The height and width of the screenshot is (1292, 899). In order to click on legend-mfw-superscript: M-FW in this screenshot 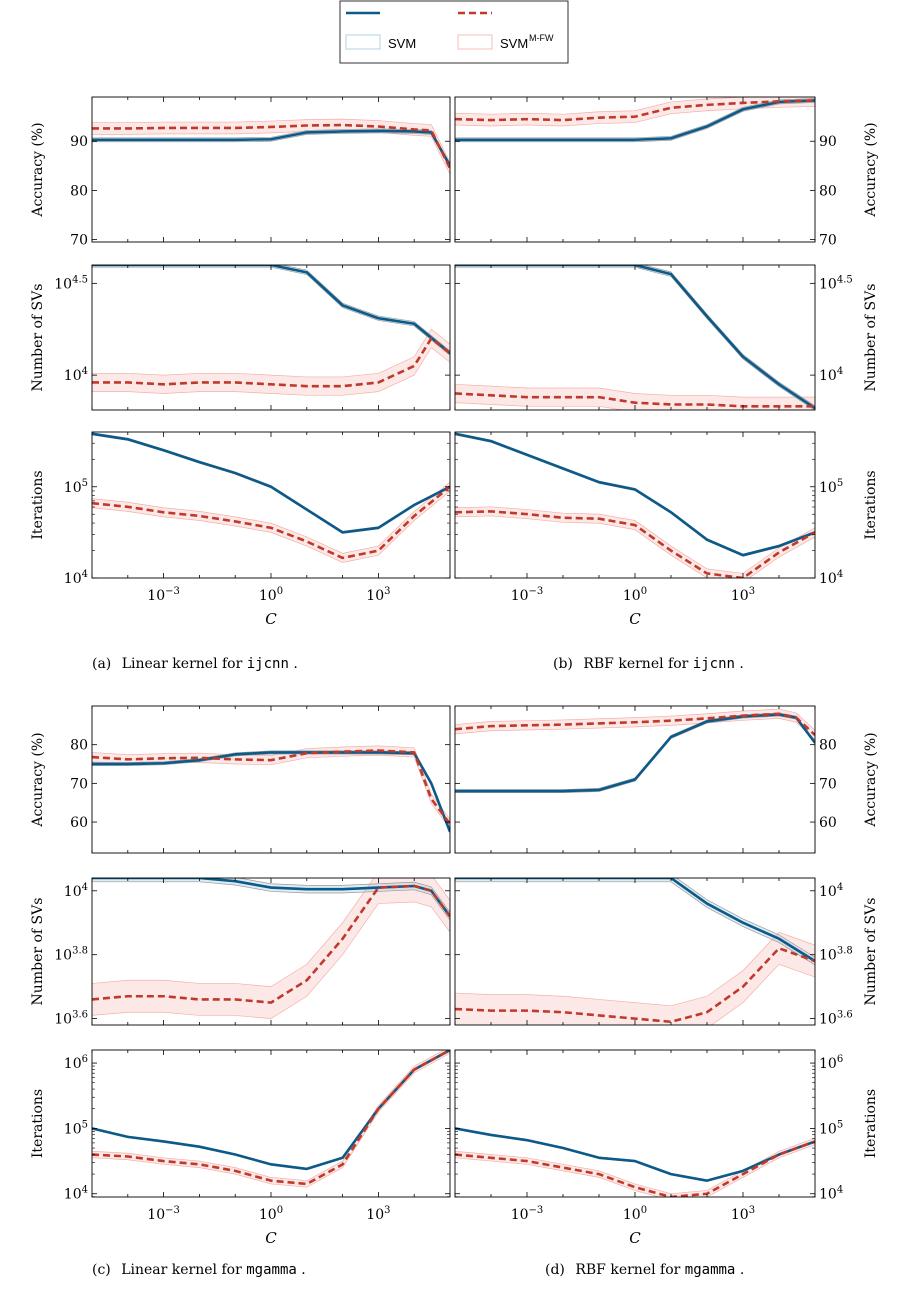, I will do `click(541, 38)`.